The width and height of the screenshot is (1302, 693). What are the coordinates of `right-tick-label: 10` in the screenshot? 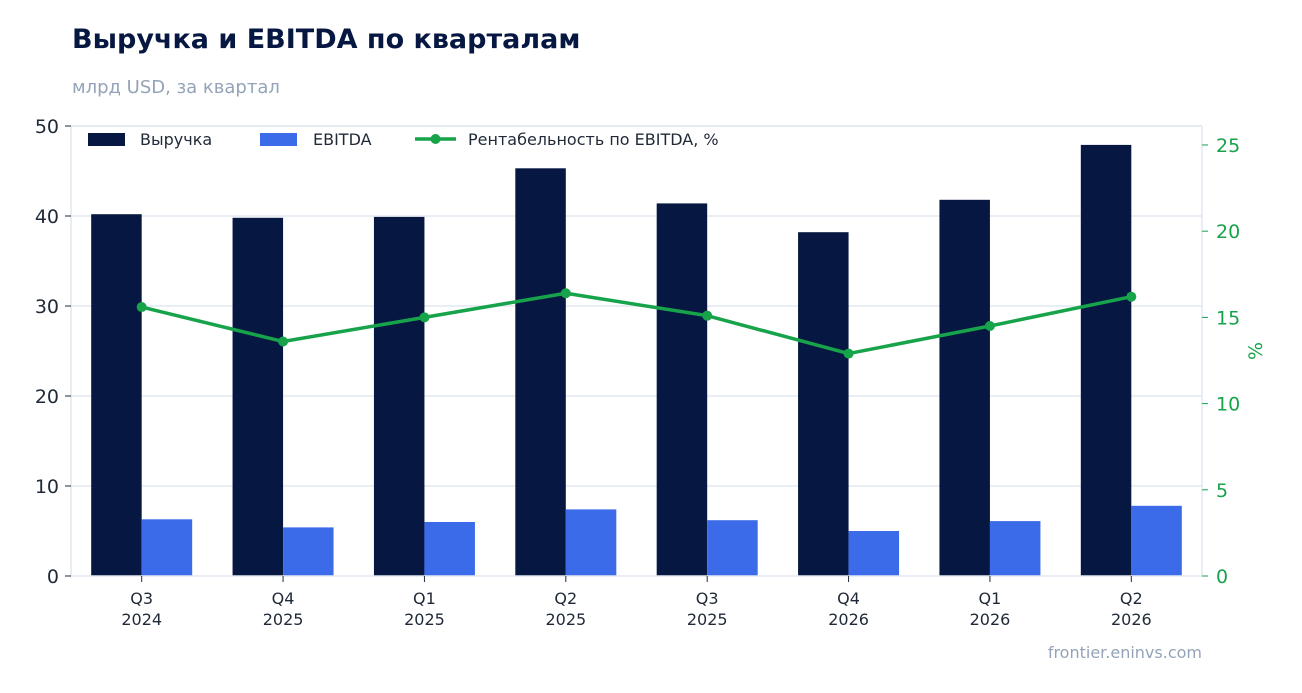 It's located at (1228, 405).